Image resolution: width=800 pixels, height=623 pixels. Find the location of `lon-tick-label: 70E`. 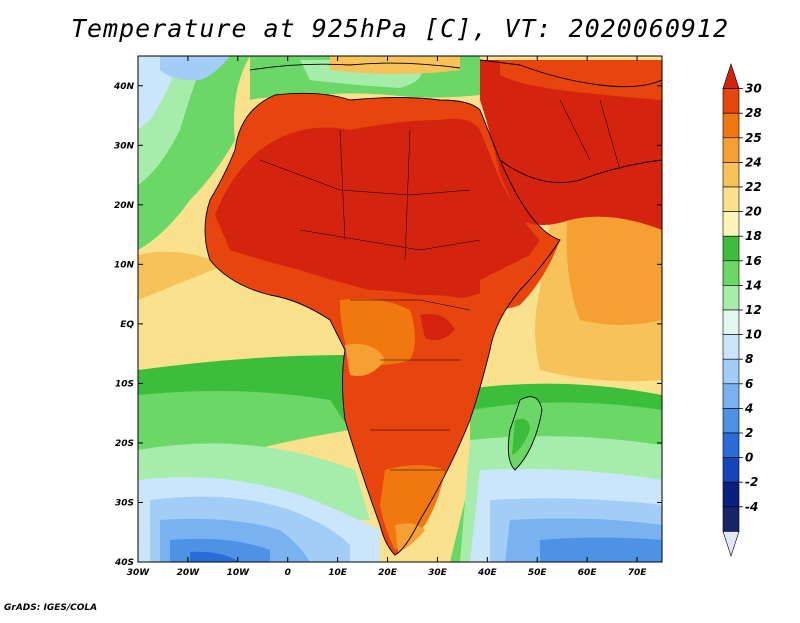

lon-tick-label: 70E is located at coordinates (638, 573).